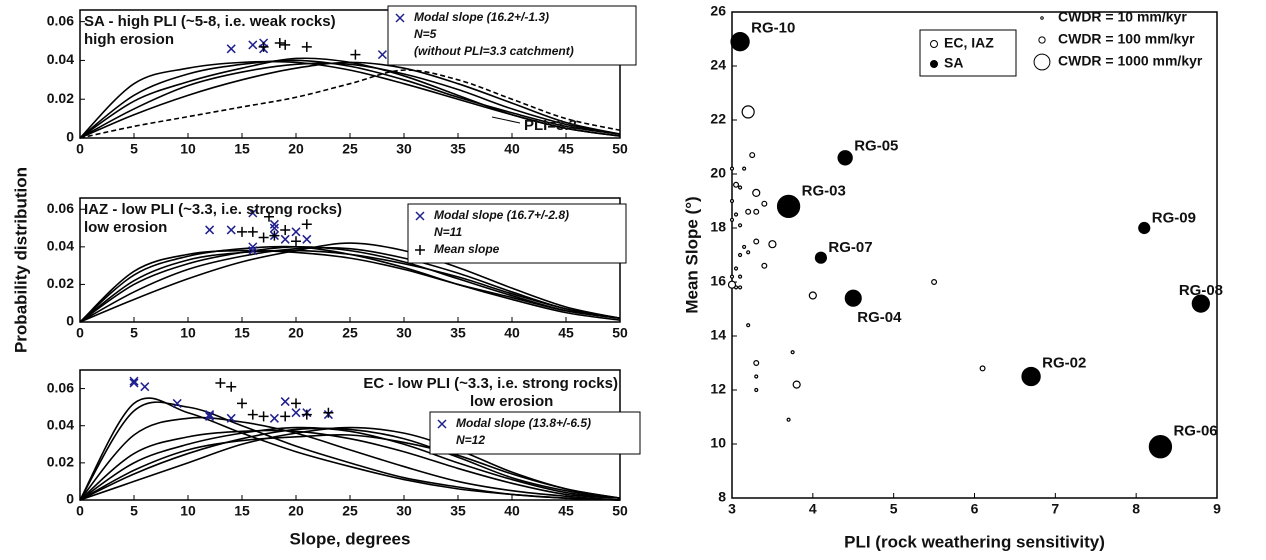 The image size is (1266, 560). What do you see at coordinates (523, 423) in the screenshot?
I see `legend-label: Modal slope (13.8+/-6.5)` at bounding box center [523, 423].